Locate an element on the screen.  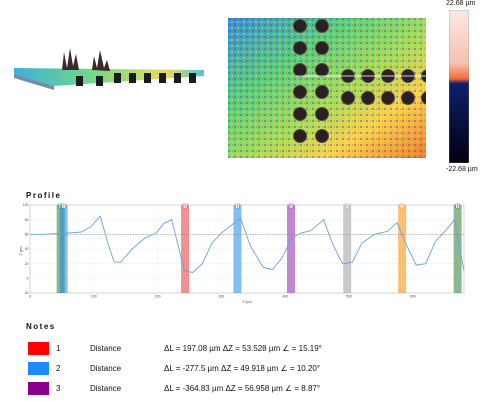
y-tick-label: 20 is located at coordinates (27, 264).